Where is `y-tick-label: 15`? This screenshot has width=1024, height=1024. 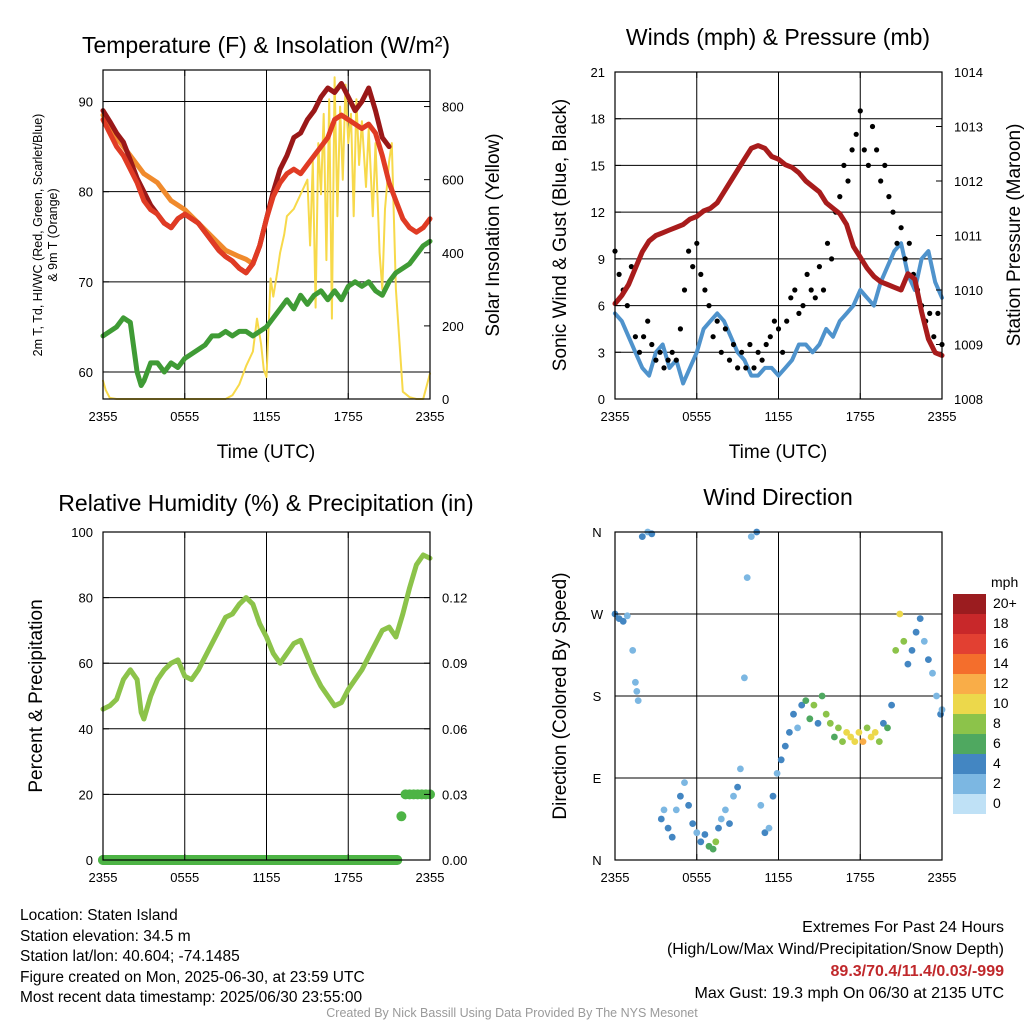 y-tick-label: 15 is located at coordinates (598, 165).